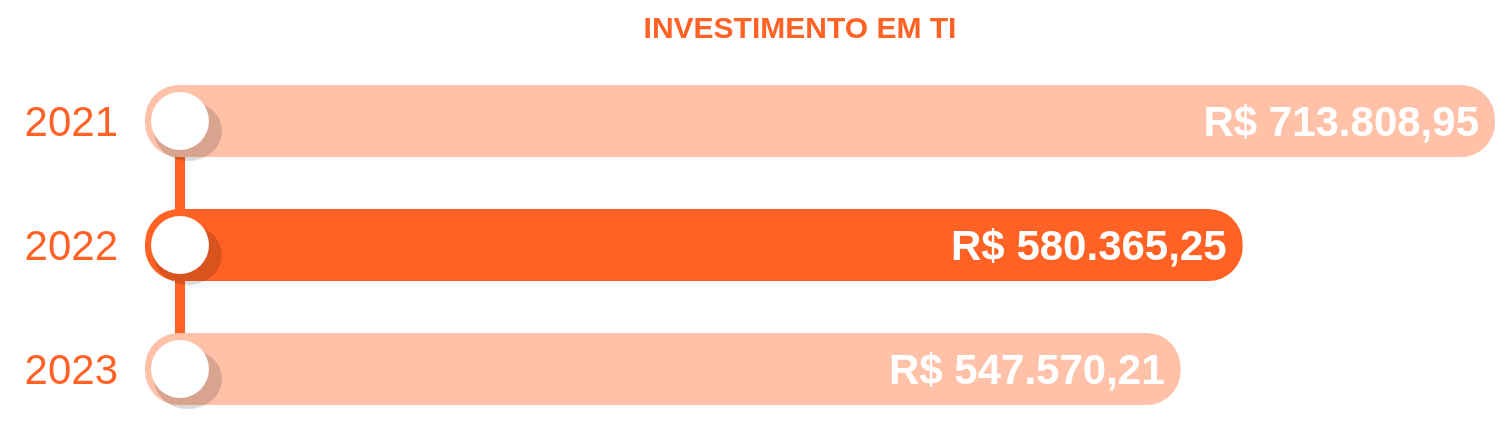 The height and width of the screenshot is (424, 1497). What do you see at coordinates (800, 27) in the screenshot?
I see `chart-title: INVESTIMENTO EM TI` at bounding box center [800, 27].